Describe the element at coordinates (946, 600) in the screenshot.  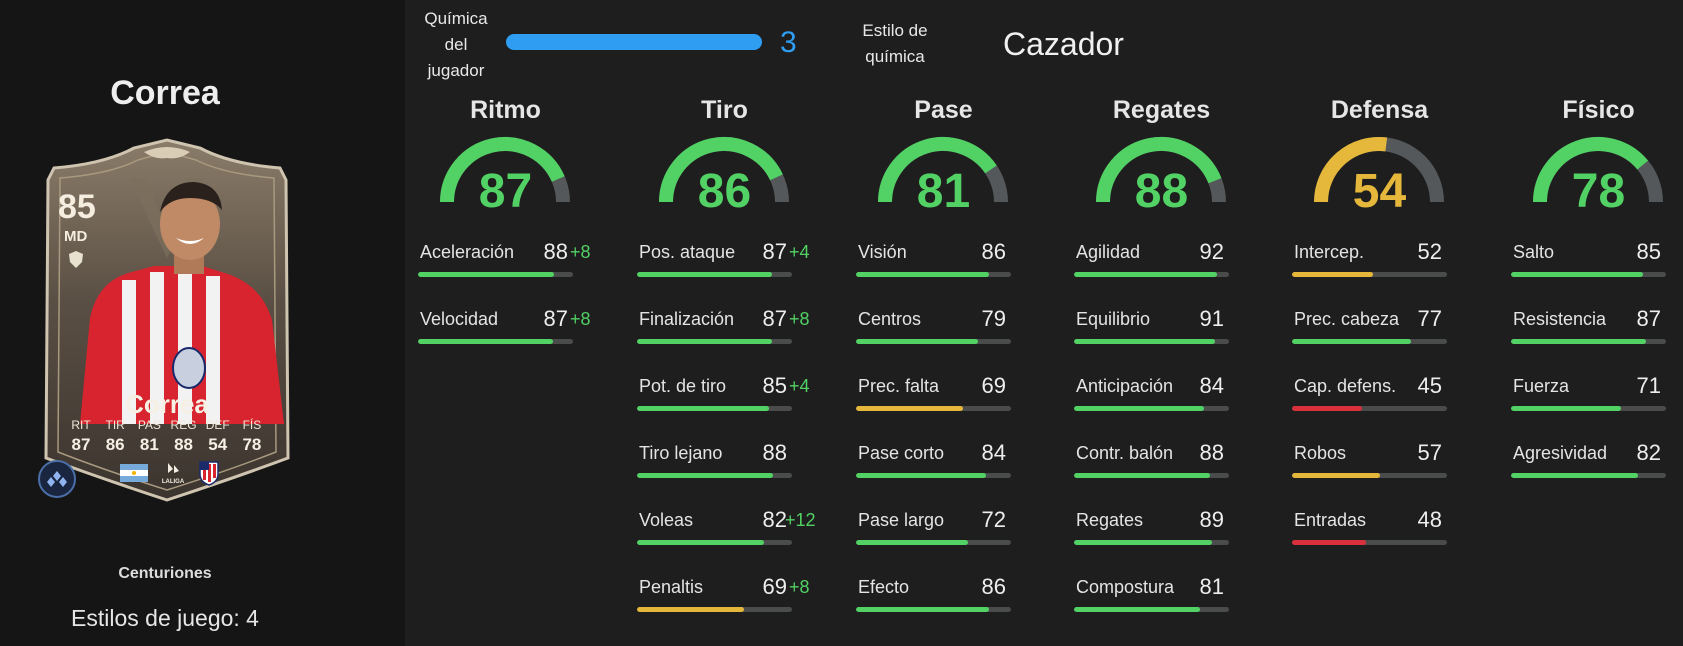
I see `attribute-row: Efecto 86` at that location.